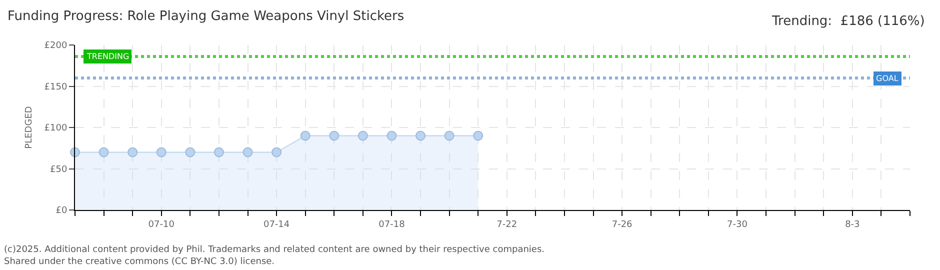  What do you see at coordinates (139, 262) in the screenshot?
I see `text: Shared under the creative commons (CC BY-NC 3.0) license.` at bounding box center [139, 262].